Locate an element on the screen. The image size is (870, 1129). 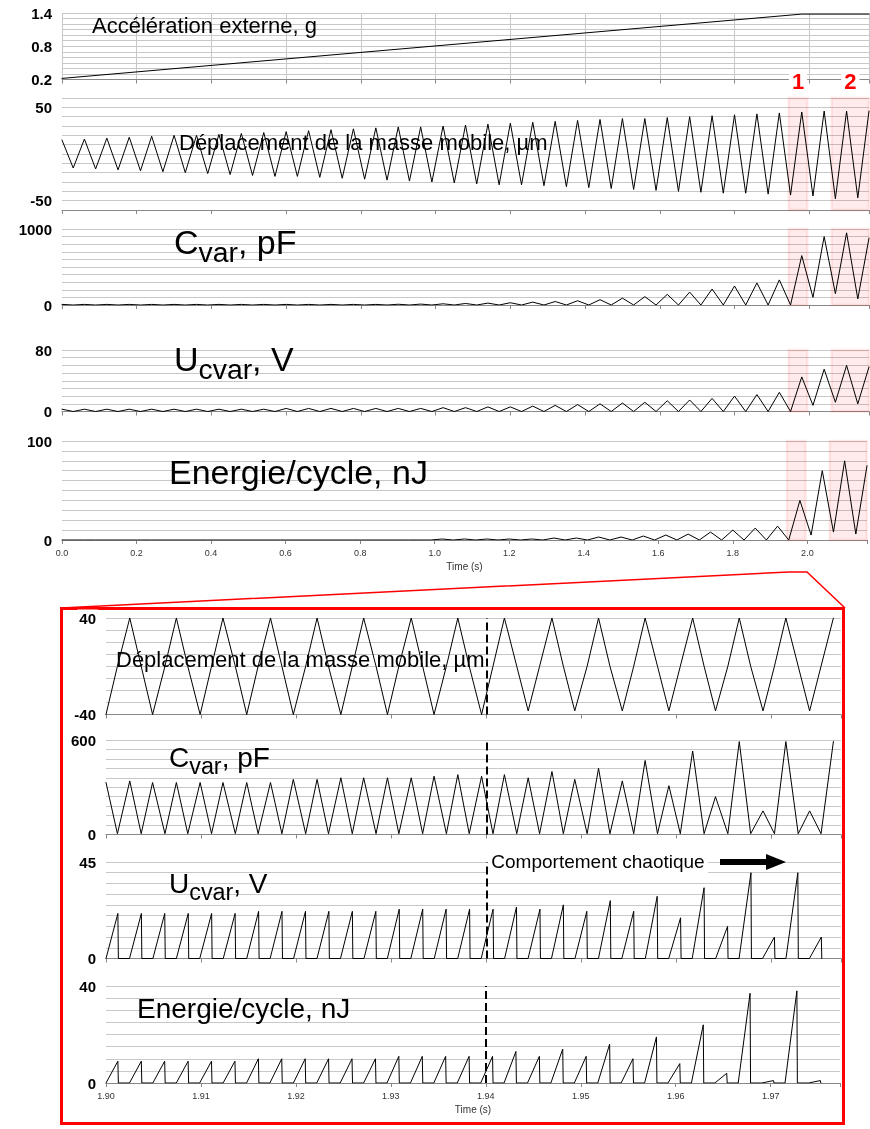
y-tick-label: 1.4 is located at coordinates (42, 13).